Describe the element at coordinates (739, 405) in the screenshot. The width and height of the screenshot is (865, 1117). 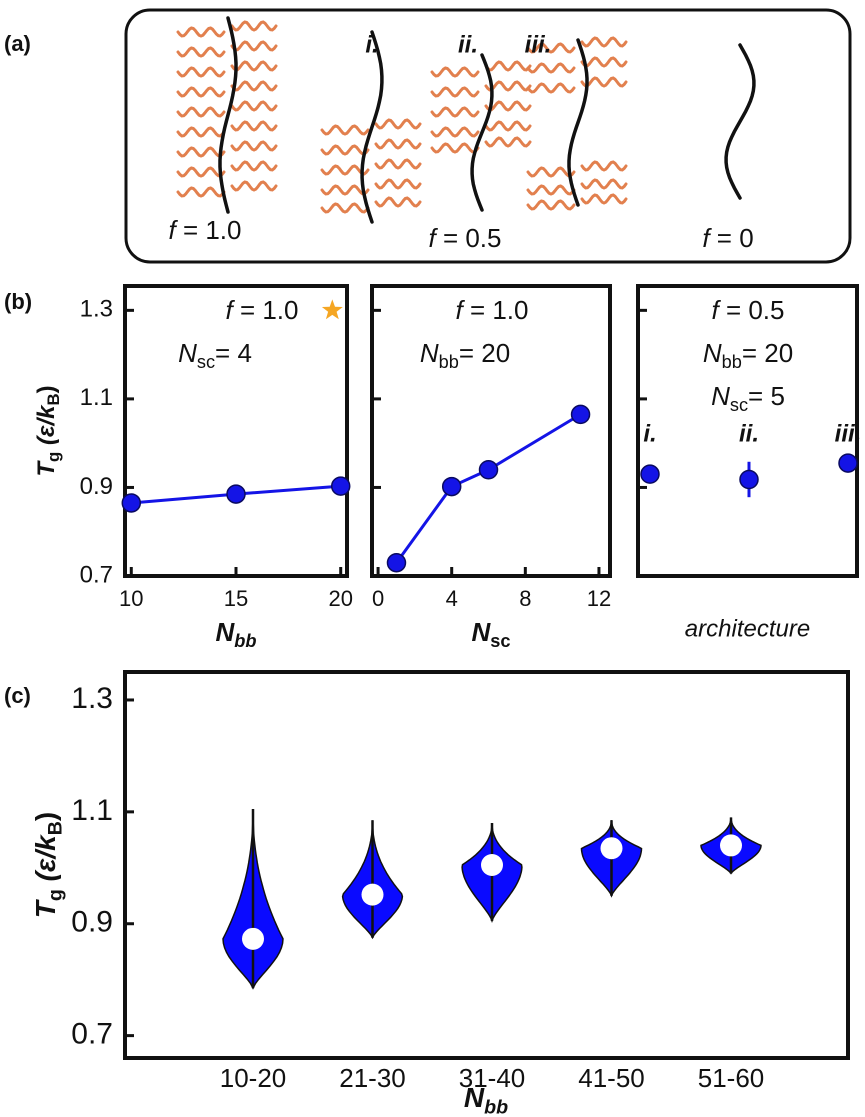
I see `label-part: sc` at that location.